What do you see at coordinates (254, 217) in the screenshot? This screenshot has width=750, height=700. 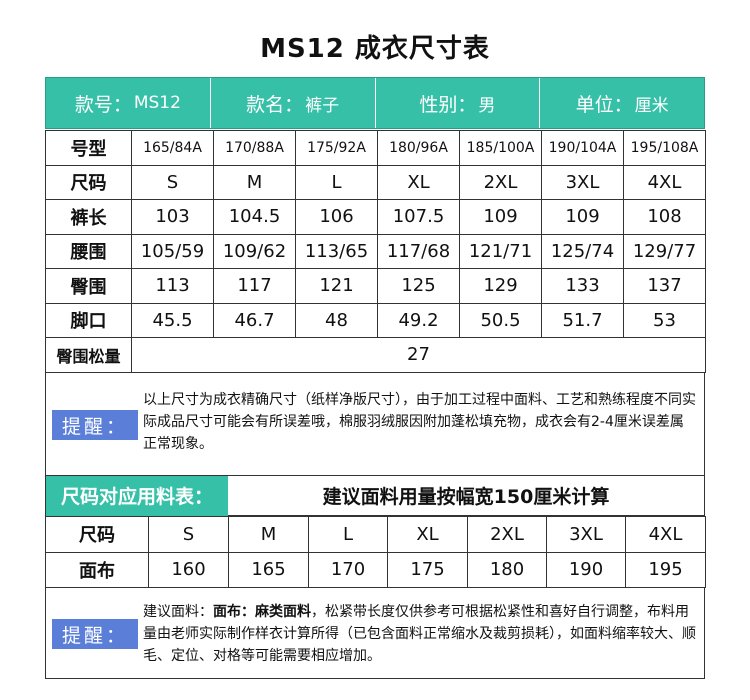 I see `table-cell: 104.5` at bounding box center [254, 217].